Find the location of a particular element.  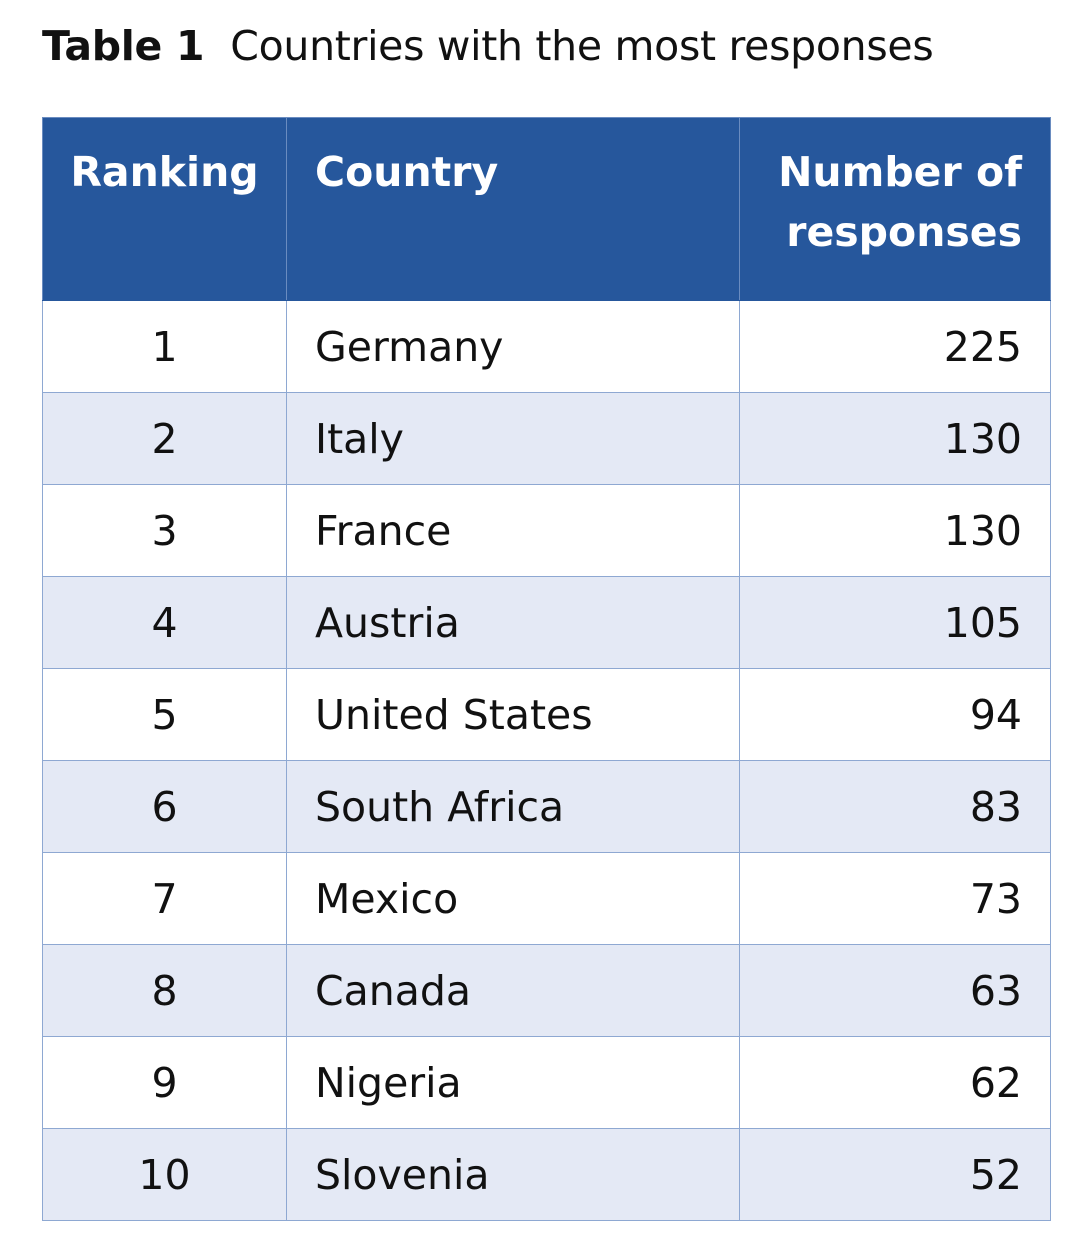

cell-country: Nigeria is located at coordinates (513, 1082).